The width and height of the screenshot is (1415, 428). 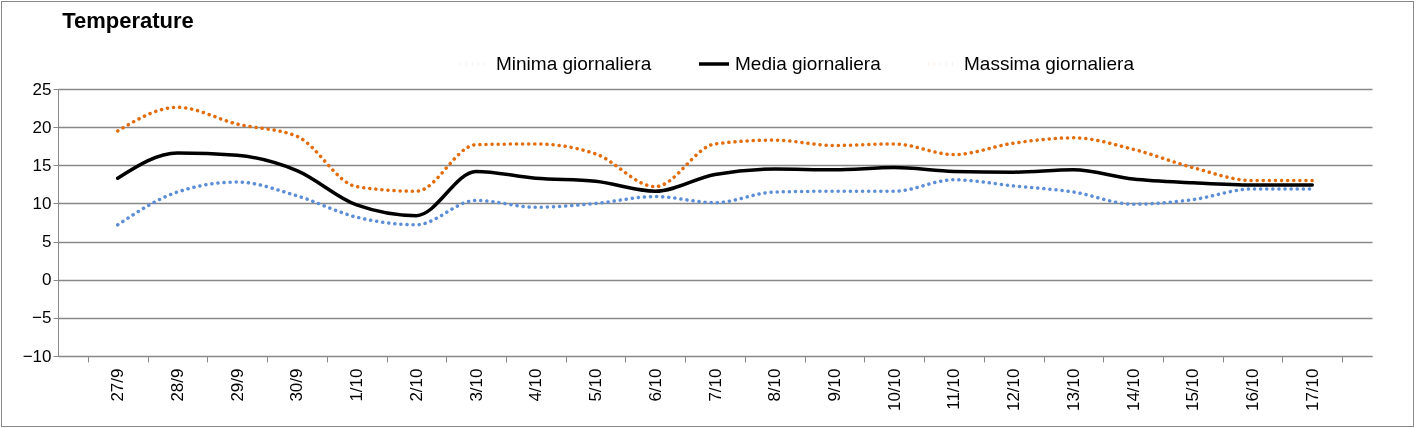 I want to click on legend-label: Massima giornaliera, so click(x=1049, y=63).